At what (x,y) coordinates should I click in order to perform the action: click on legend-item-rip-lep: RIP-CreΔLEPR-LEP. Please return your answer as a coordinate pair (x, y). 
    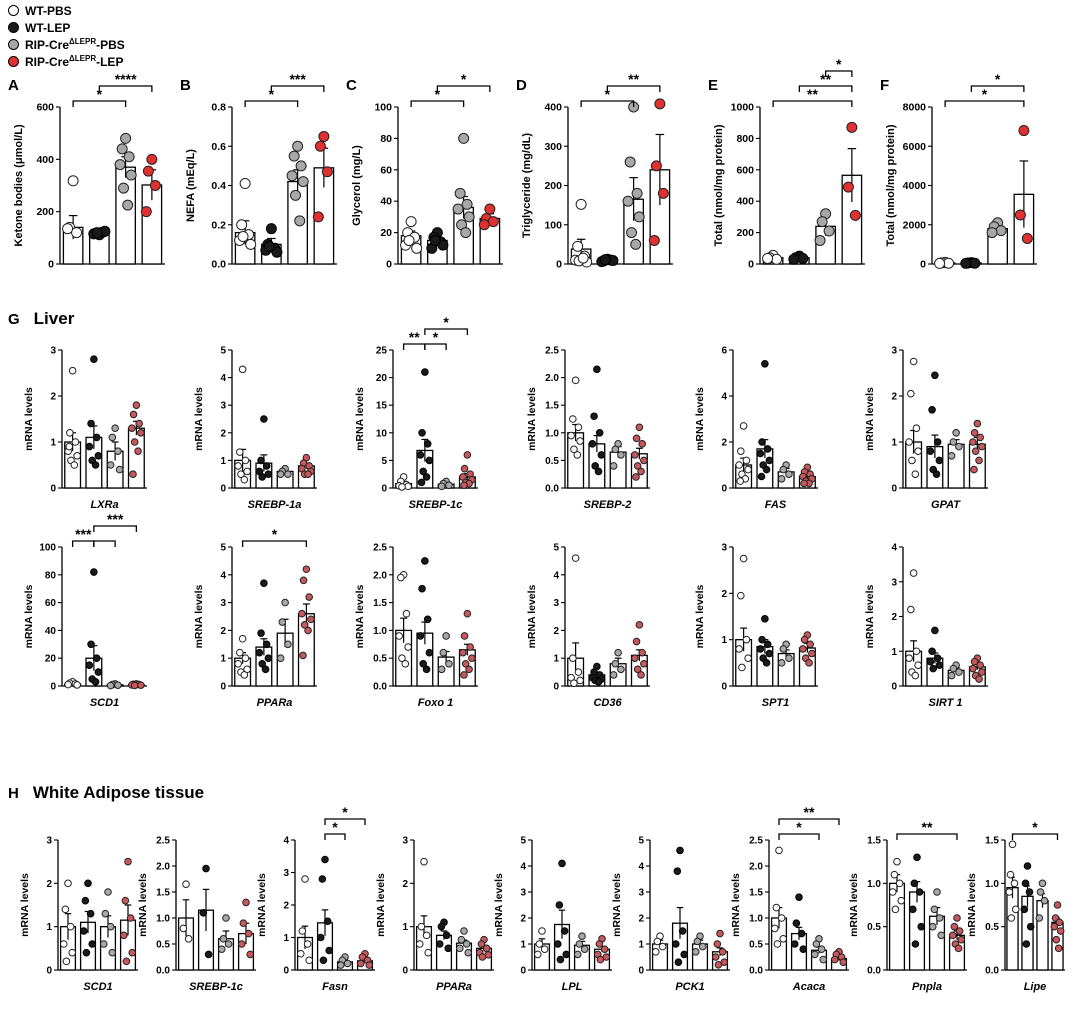
    Looking at the image, I should click on (66, 61).